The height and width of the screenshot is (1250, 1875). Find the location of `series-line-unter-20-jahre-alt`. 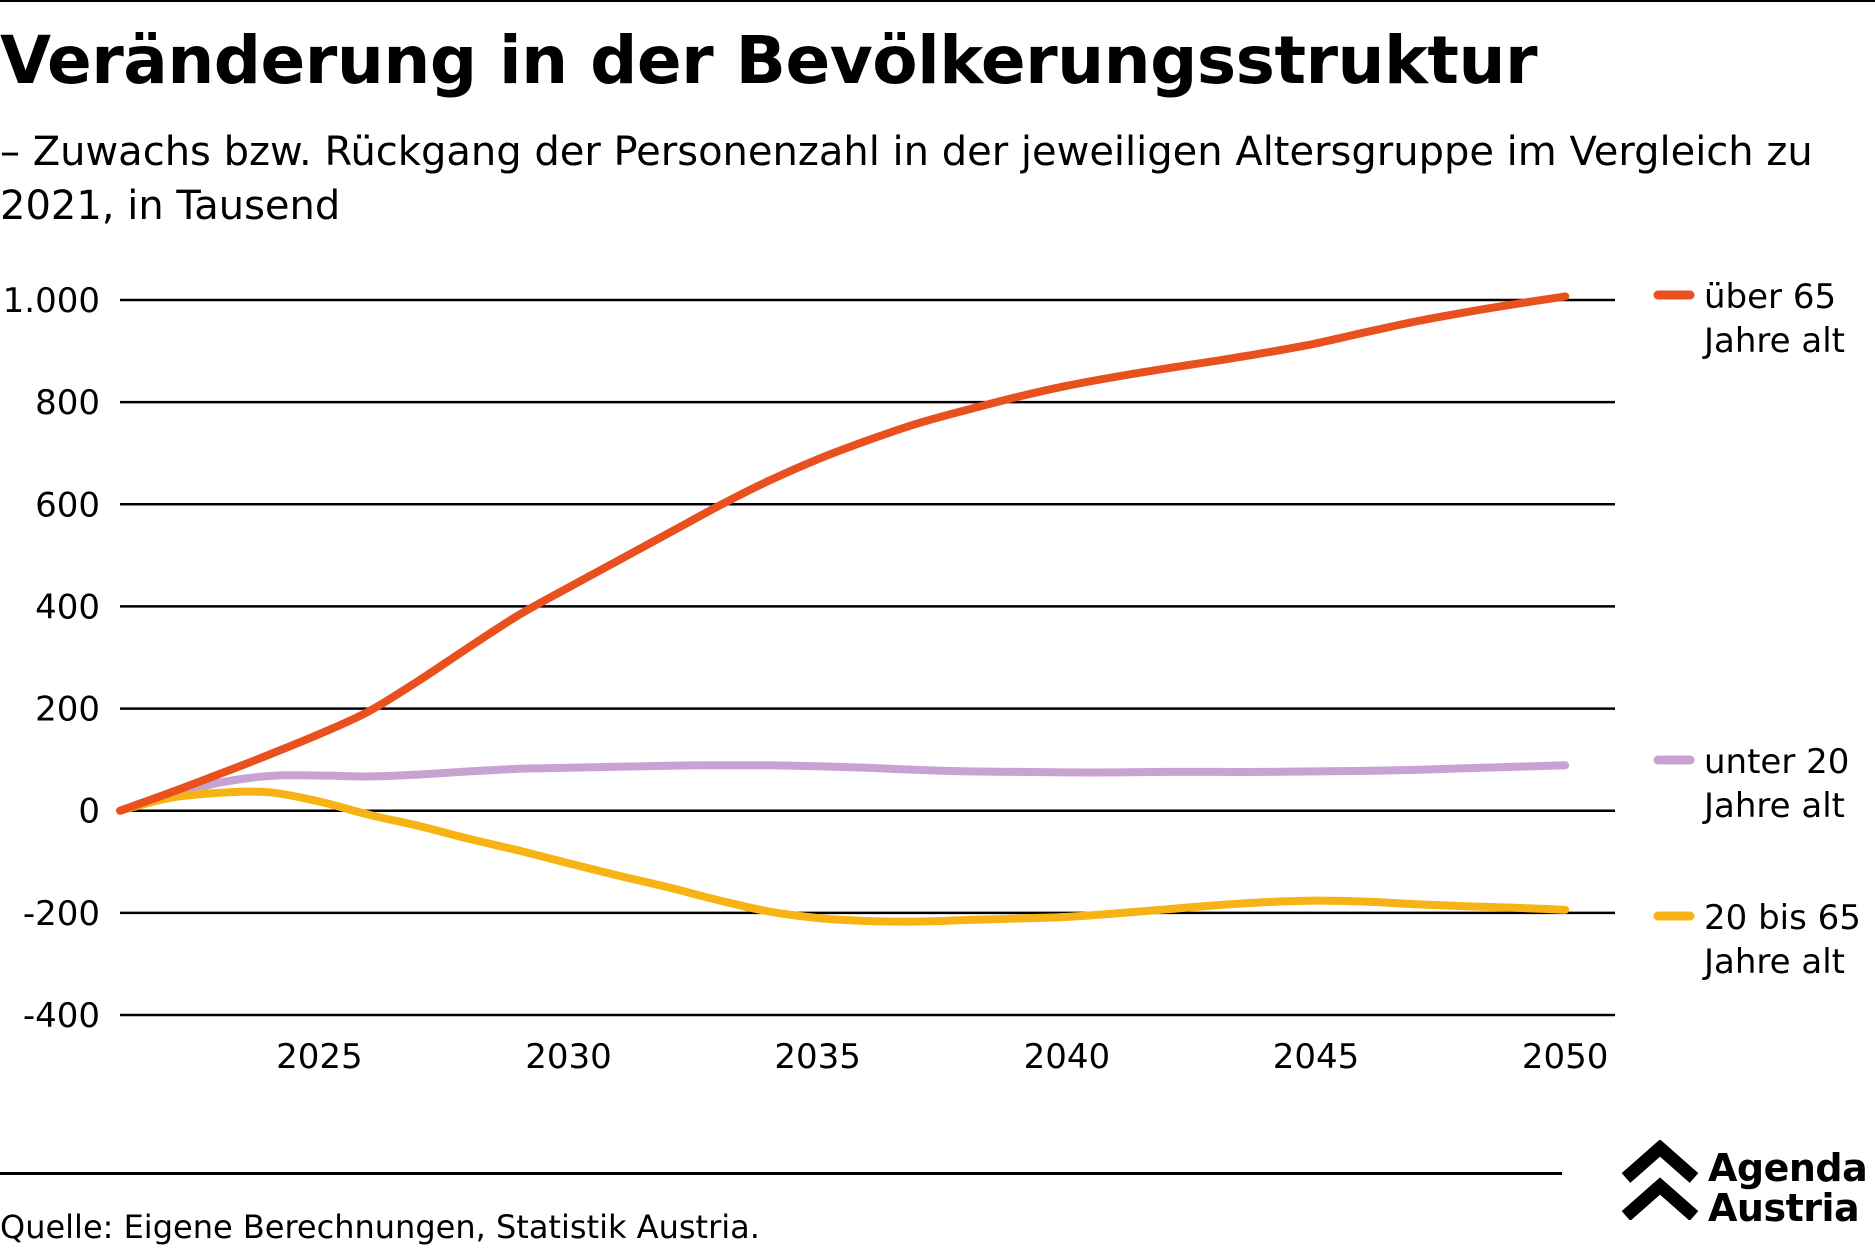

series-line-unter-20-jahre-alt is located at coordinates (843, 788).